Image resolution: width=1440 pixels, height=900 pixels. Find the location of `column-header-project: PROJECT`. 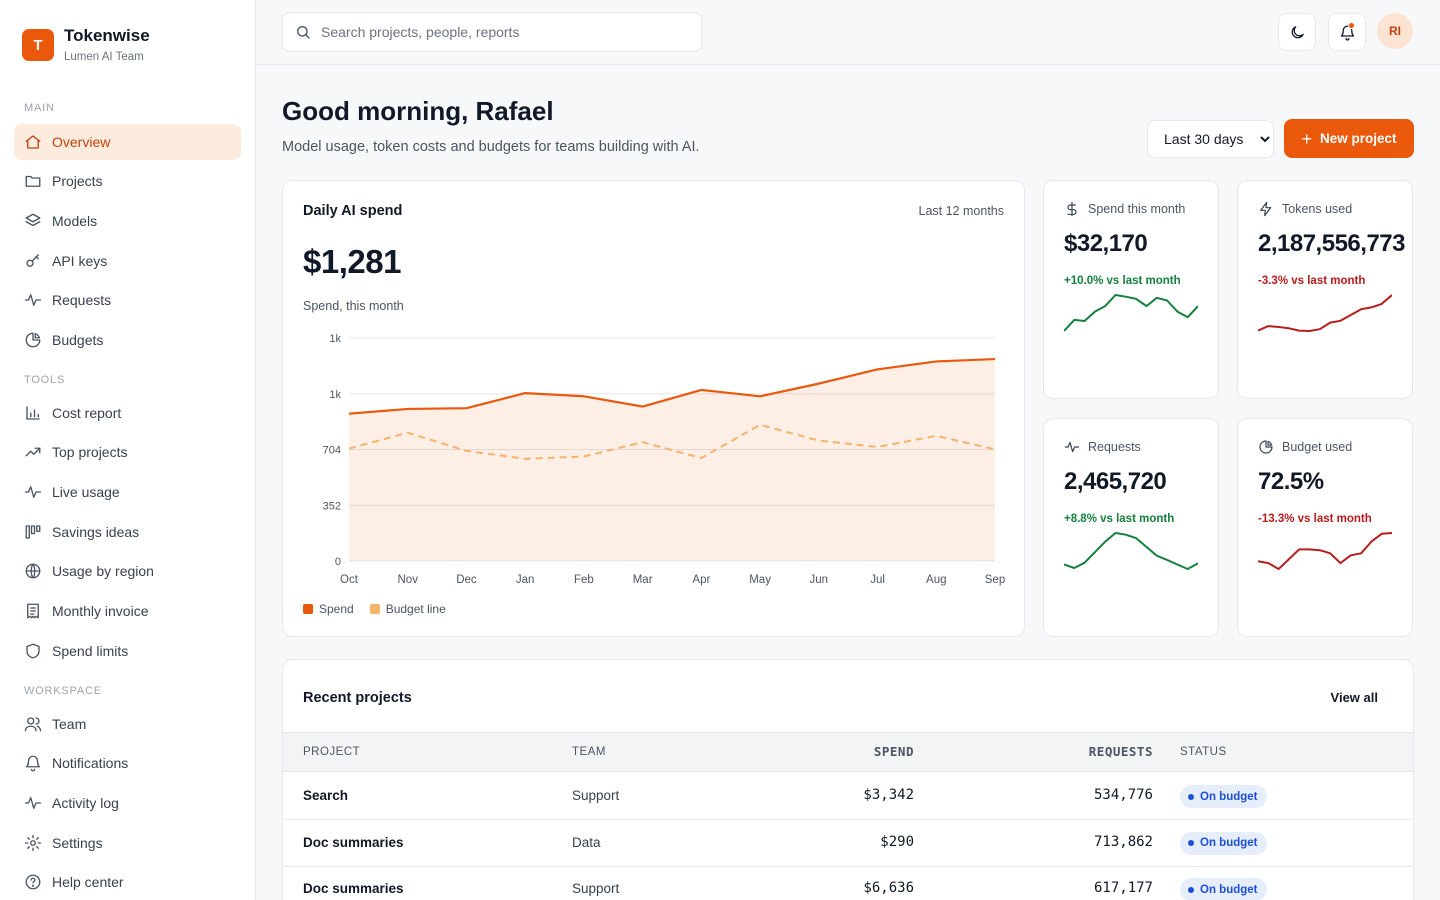

column-header-project: PROJECT is located at coordinates (332, 752).